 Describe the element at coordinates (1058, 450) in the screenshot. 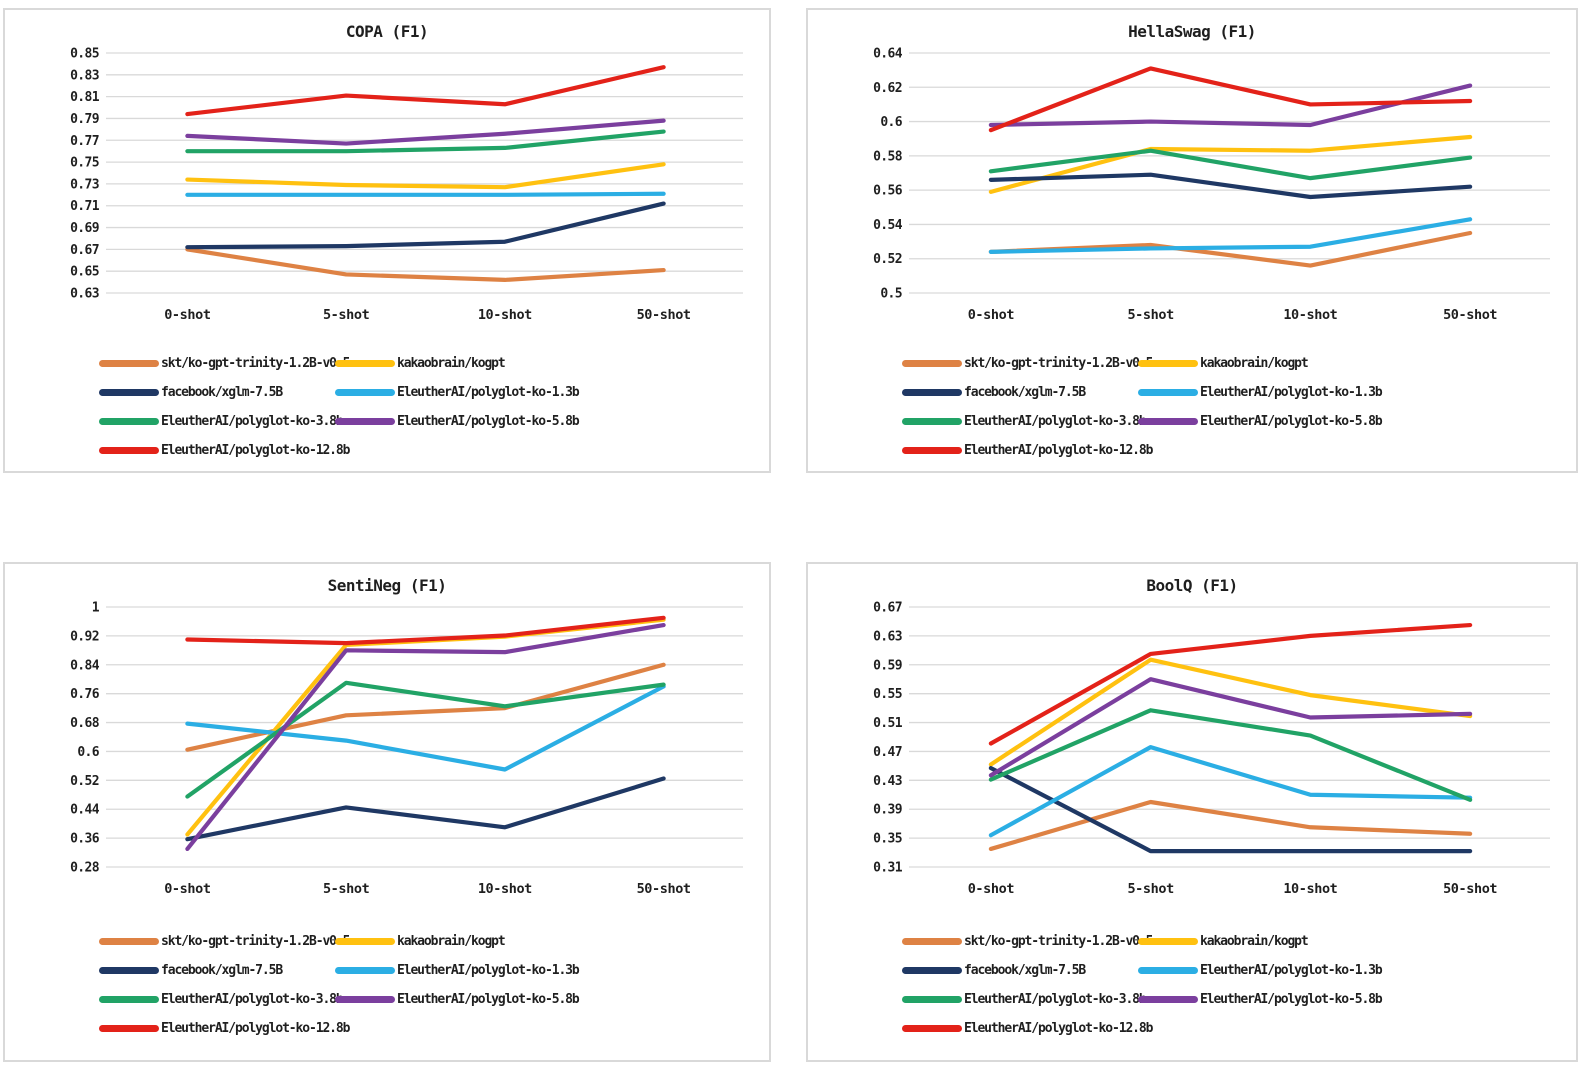

I see `legend-label: EleutherAI/polyglot-ko-12.8b` at that location.